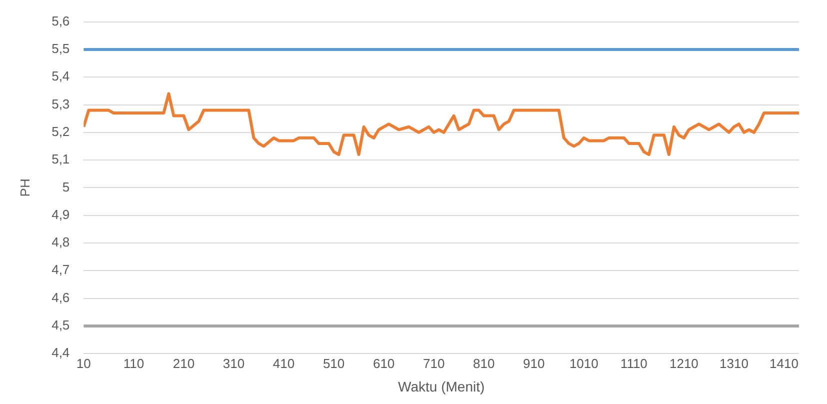 This screenshot has width=827, height=404. I want to click on x-tick-label: 310, so click(233, 363).